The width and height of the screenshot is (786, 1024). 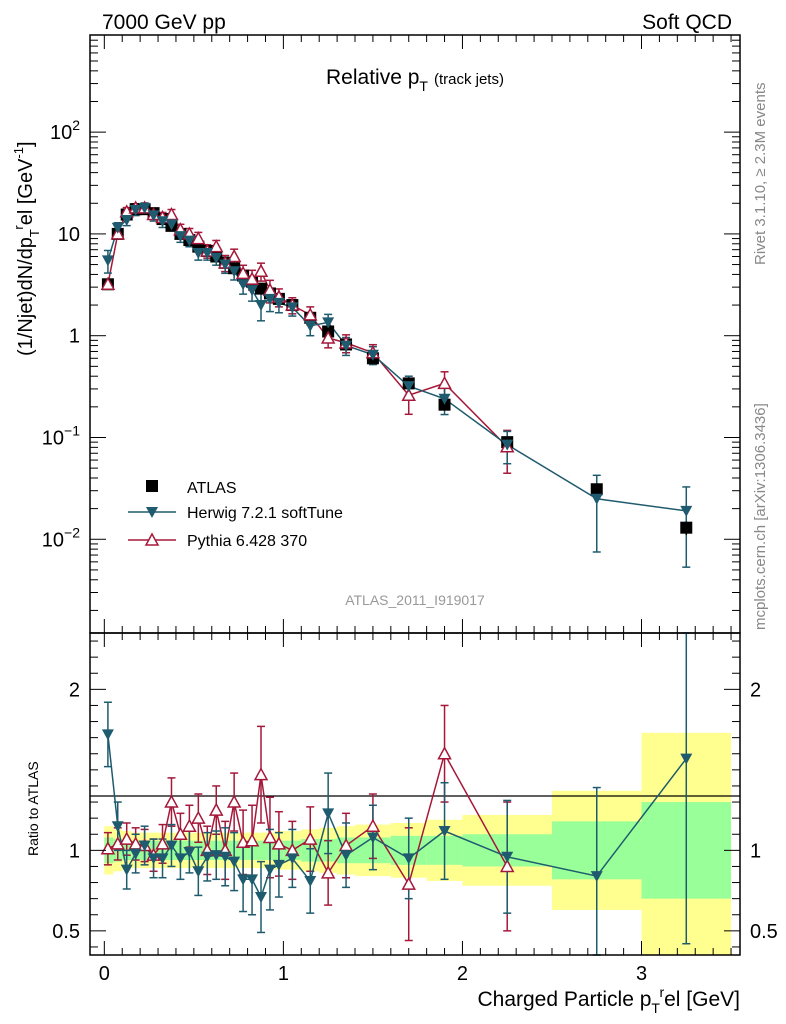 I want to click on y-tick-label: 10⁻¹, so click(x=61, y=435).